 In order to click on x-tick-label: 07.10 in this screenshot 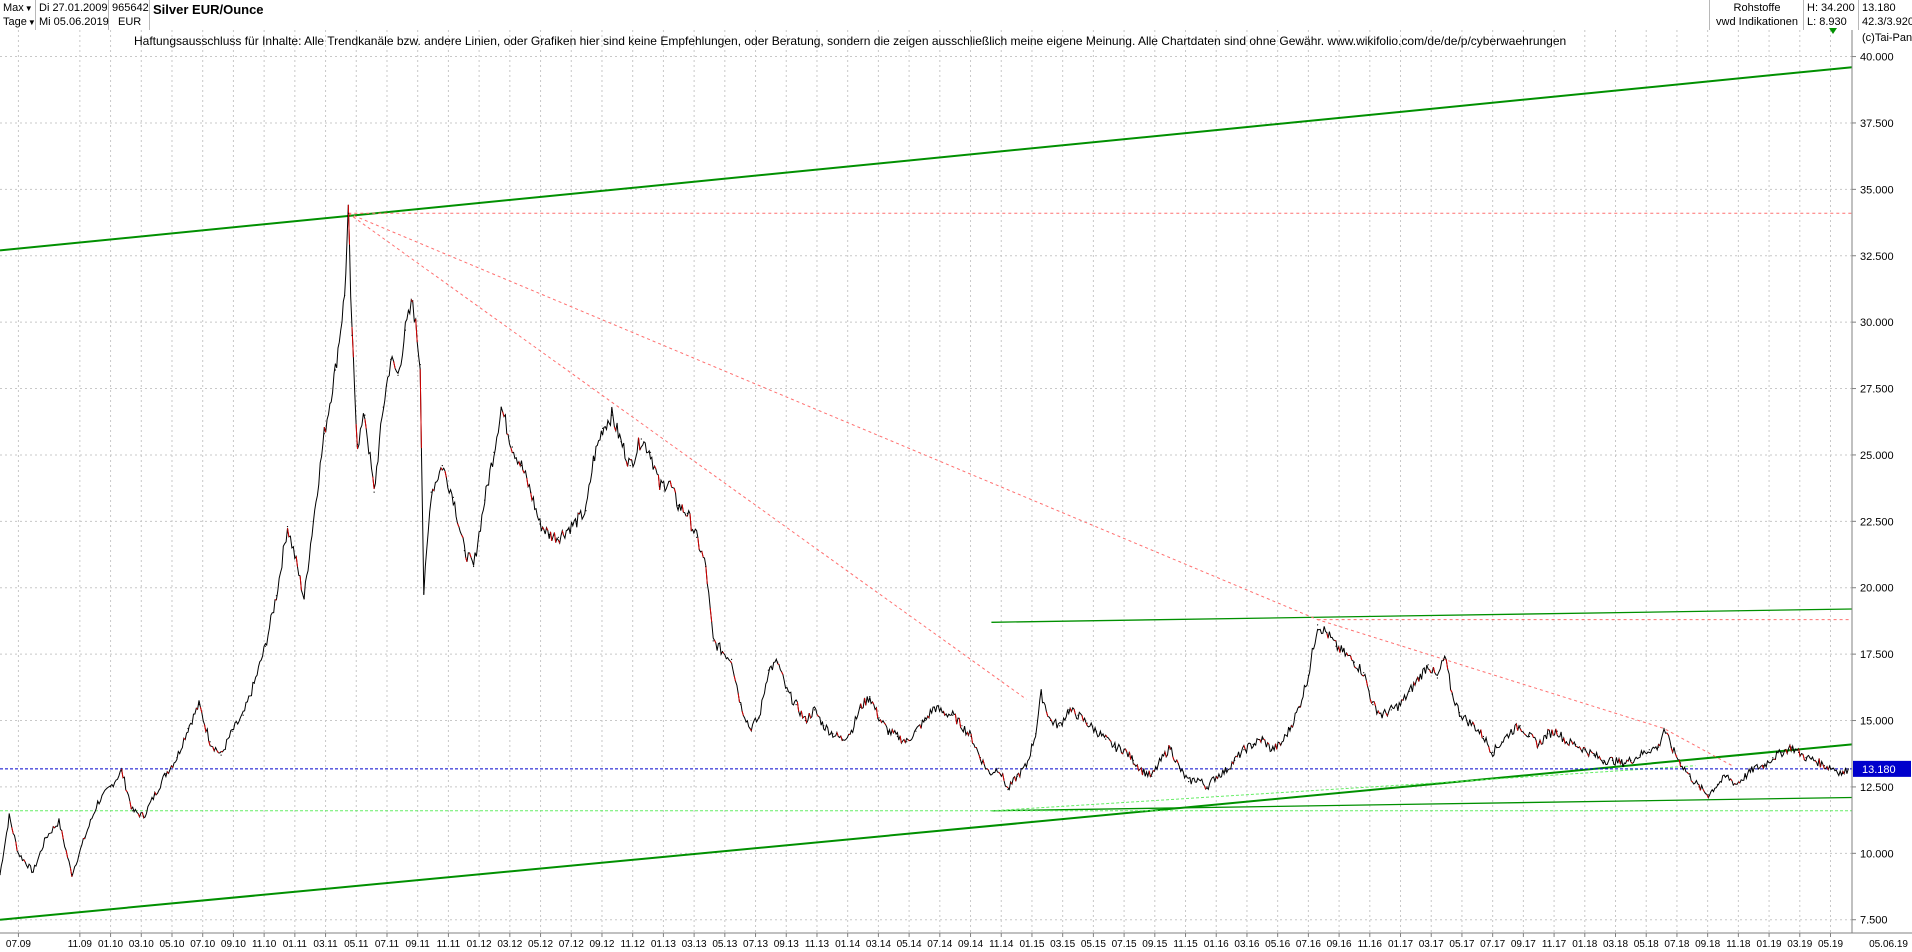, I will do `click(202, 944)`.